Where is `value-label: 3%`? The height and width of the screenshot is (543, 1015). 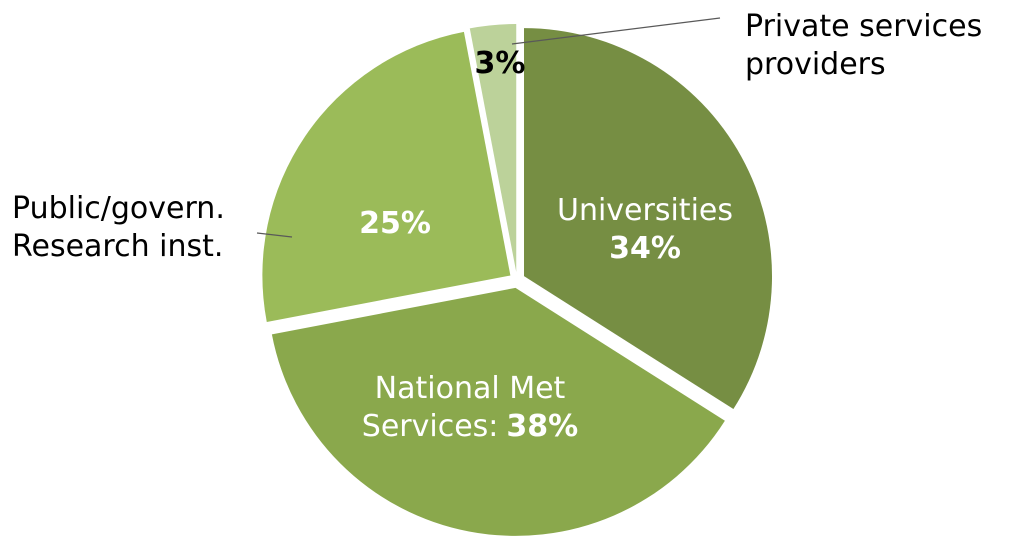
value-label: 3% is located at coordinates (500, 63).